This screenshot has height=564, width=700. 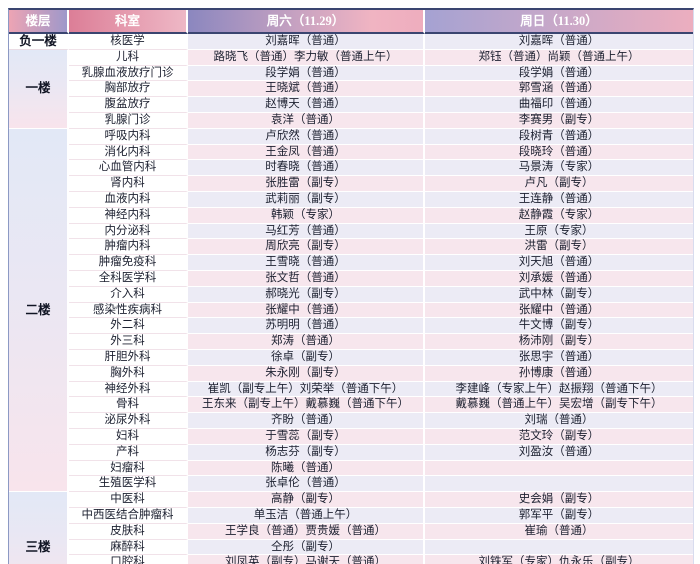 I want to click on saturday-cell: 王学良（普通）贾贵媛（普通）, so click(x=306, y=531).